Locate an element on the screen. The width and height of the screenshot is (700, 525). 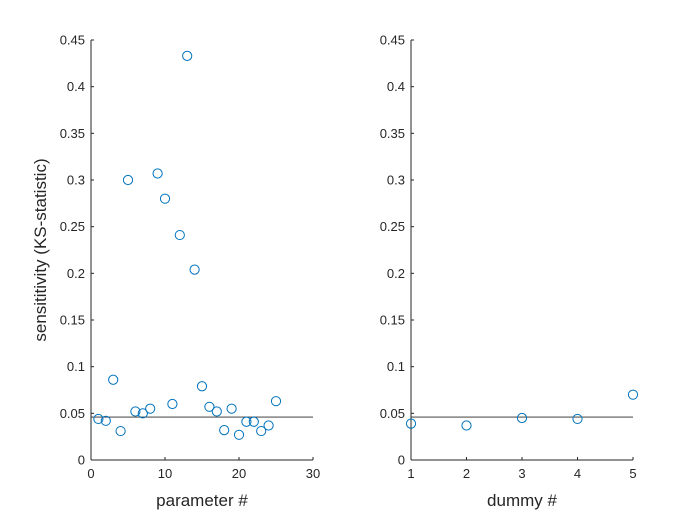
right-y-tick-label: 0.1 is located at coordinates (396, 366).